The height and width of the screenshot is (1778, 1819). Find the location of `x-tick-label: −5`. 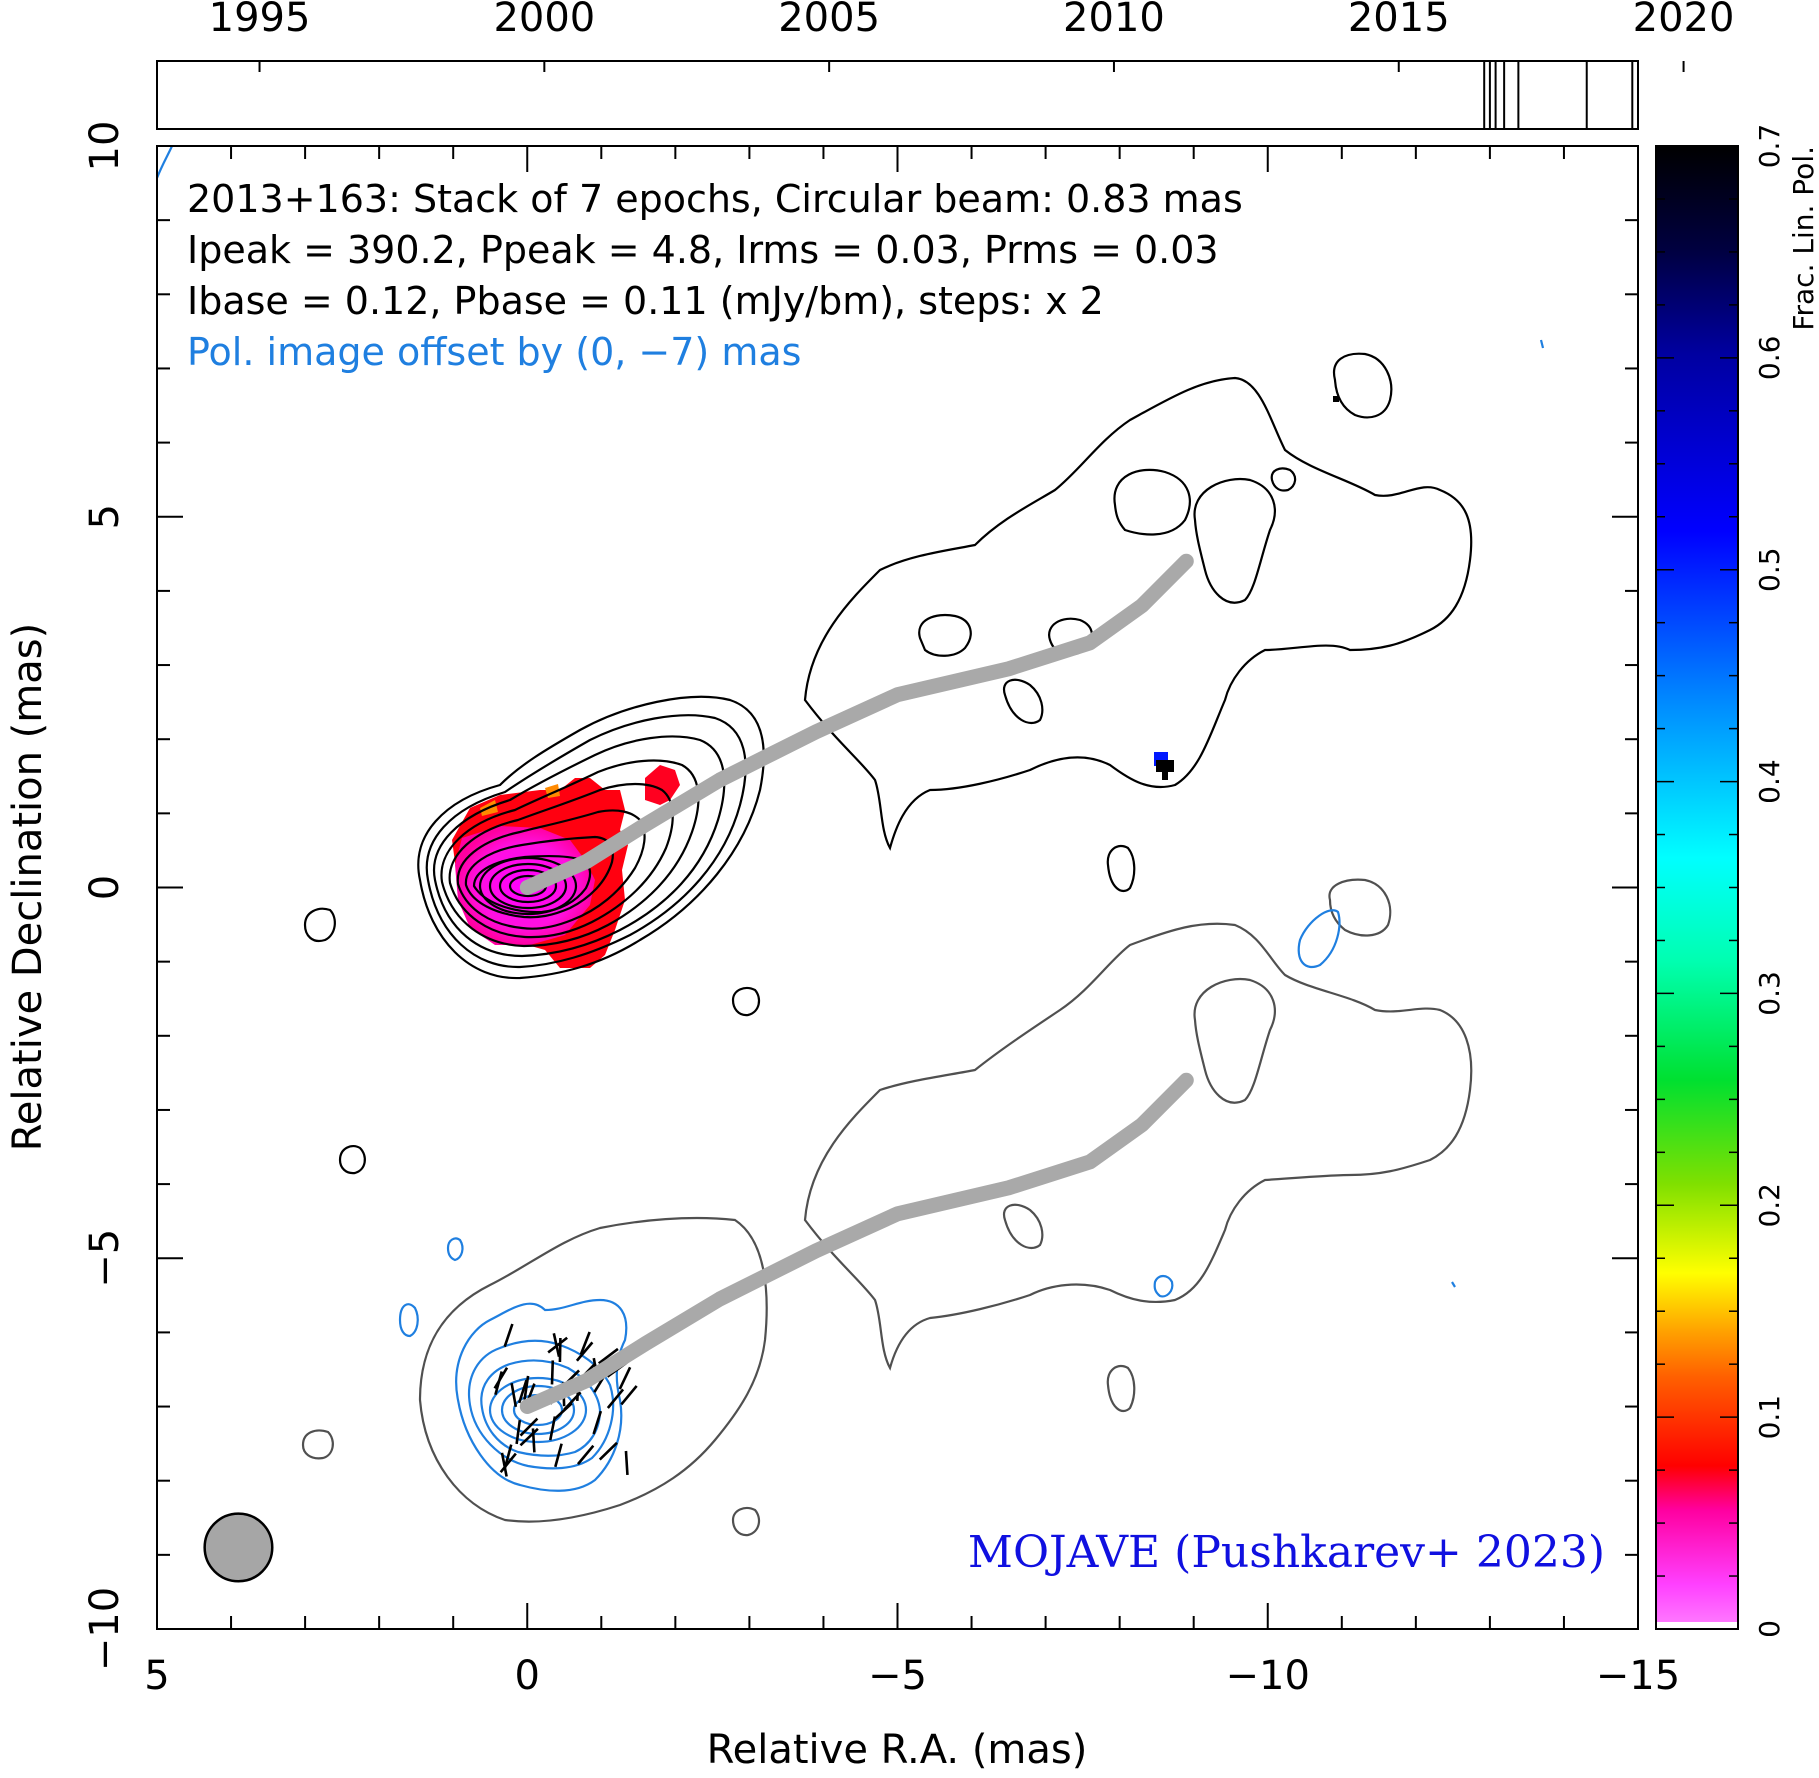

x-tick-label: −5 is located at coordinates (897, 1676).